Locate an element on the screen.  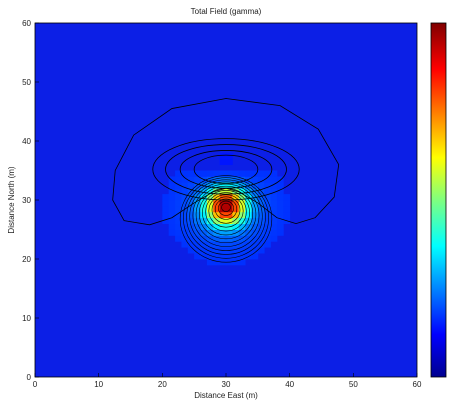
x-tick-label: 20 is located at coordinates (162, 384).